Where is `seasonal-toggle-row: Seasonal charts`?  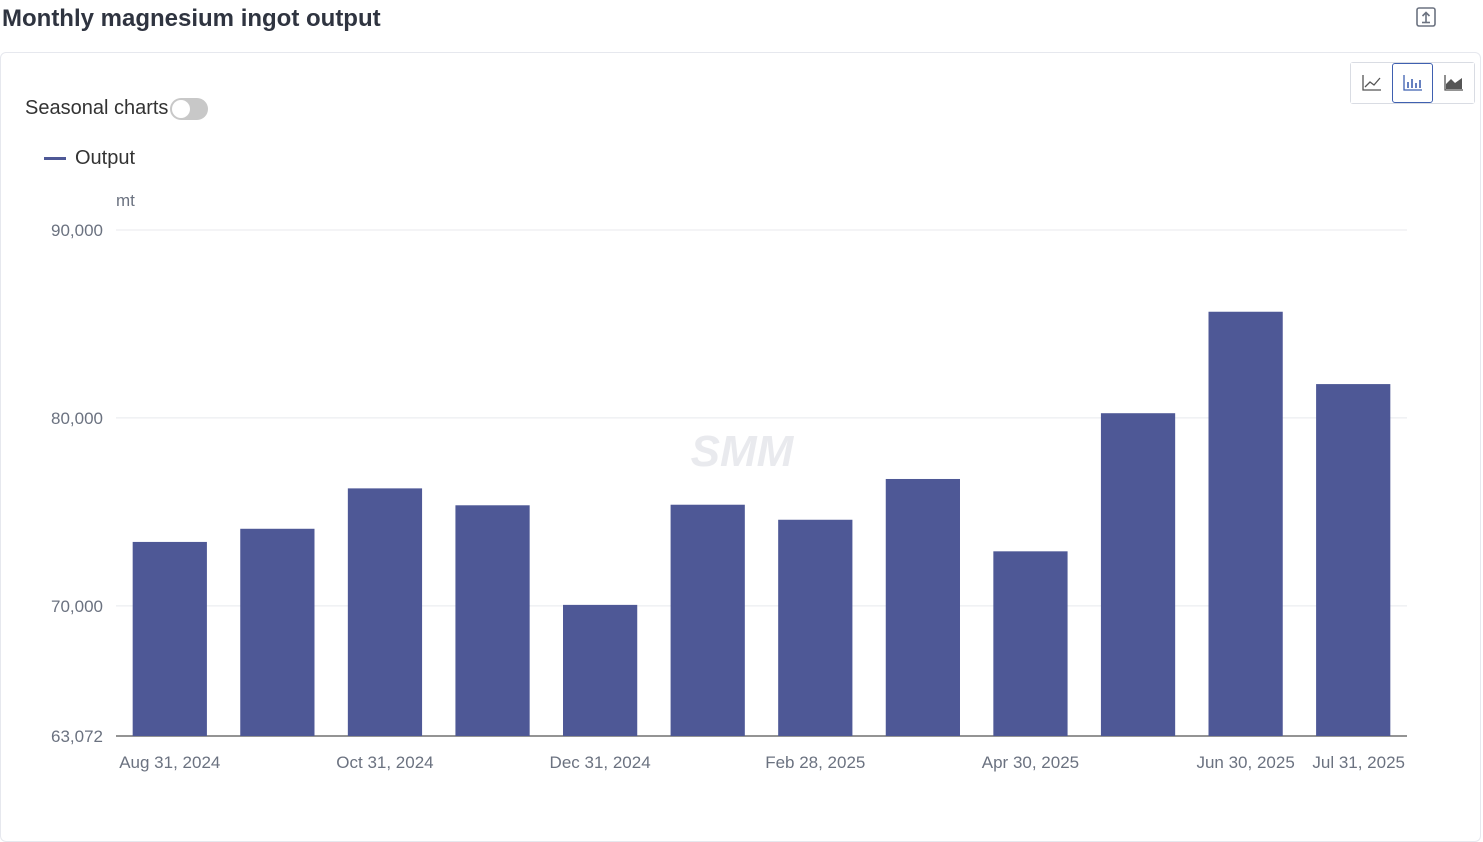 seasonal-toggle-row: Seasonal charts is located at coordinates (117, 108).